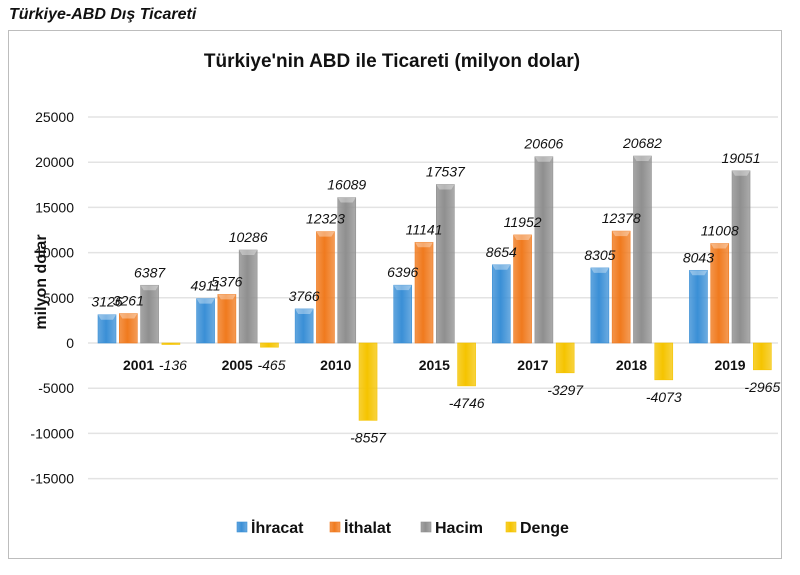 This screenshot has height=575, width=800. Describe the element at coordinates (128, 328) in the screenshot. I see `bar-ithalat-2001` at that location.